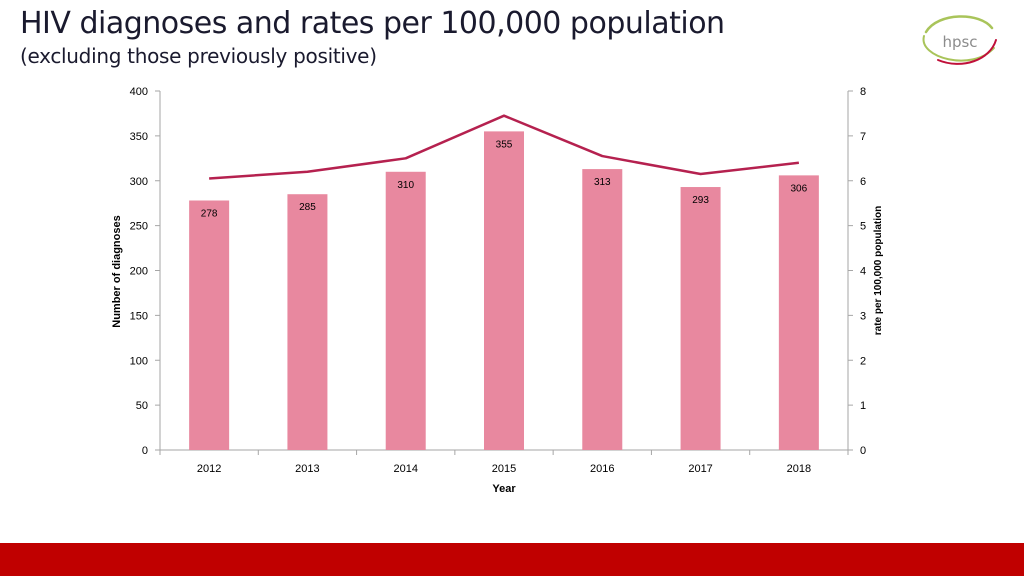 The width and height of the screenshot is (1024, 576). I want to click on y-tick-label: 100, so click(139, 361).